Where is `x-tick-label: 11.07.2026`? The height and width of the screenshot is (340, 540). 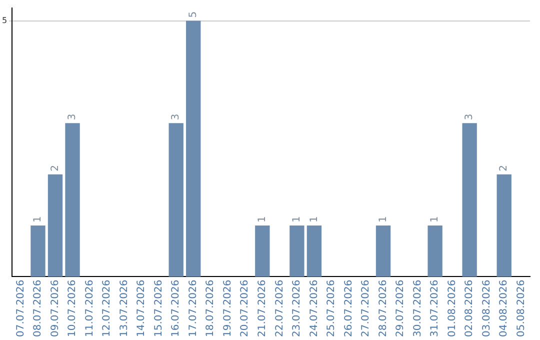 x-tick-label: 11.07.2026 is located at coordinates (90, 309).